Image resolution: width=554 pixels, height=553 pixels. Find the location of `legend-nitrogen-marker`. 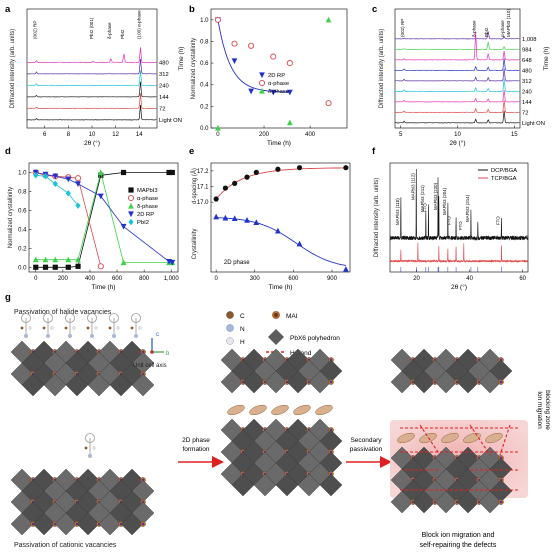

legend-nitrogen-marker is located at coordinates (230, 328).